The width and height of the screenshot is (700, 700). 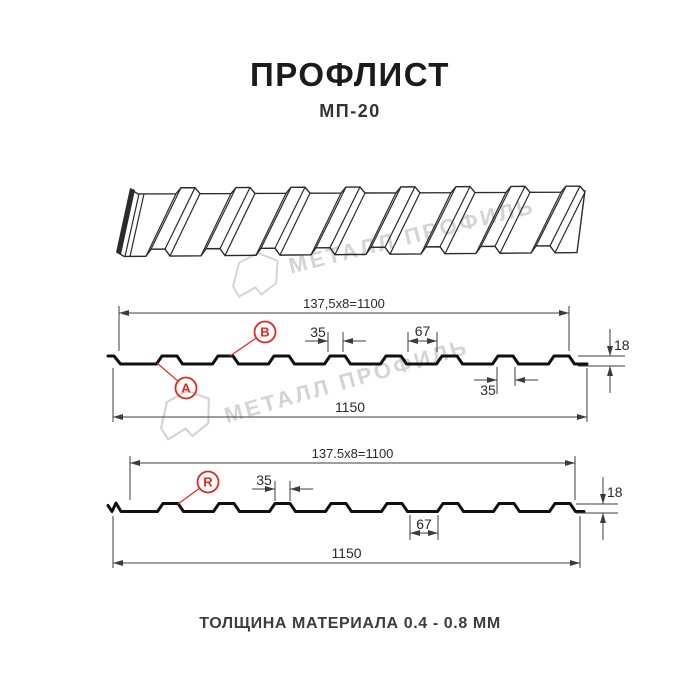 I want to click on dim-label: 137.5x8=1100, so click(x=353, y=453).